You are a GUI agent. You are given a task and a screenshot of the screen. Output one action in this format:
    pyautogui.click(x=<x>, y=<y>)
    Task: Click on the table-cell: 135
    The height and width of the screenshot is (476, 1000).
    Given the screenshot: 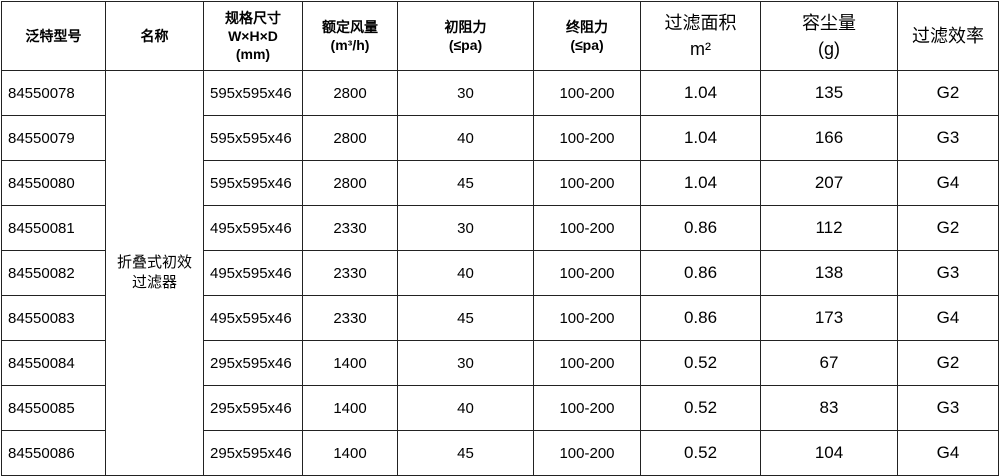 What is the action you would take?
    pyautogui.click(x=829, y=93)
    